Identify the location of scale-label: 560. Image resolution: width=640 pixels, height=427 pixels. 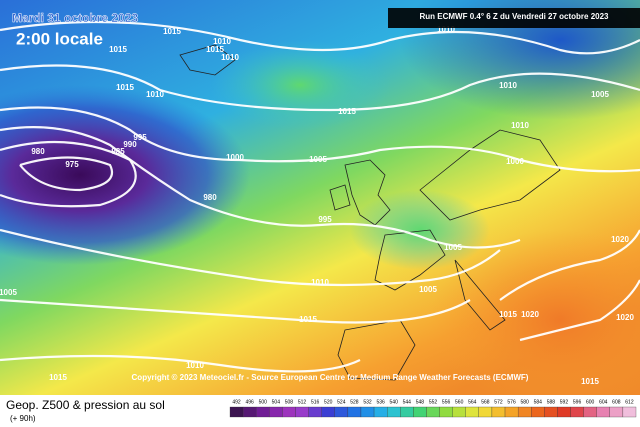
(459, 402).